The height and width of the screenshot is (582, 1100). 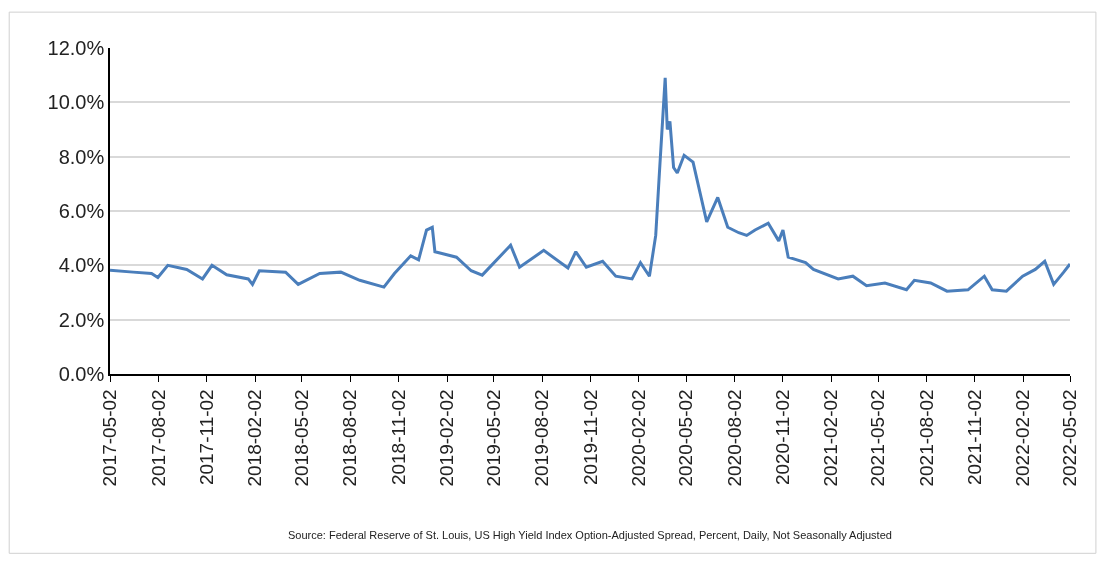 I want to click on x-tick-label: 2021-05-02, so click(x=878, y=438).